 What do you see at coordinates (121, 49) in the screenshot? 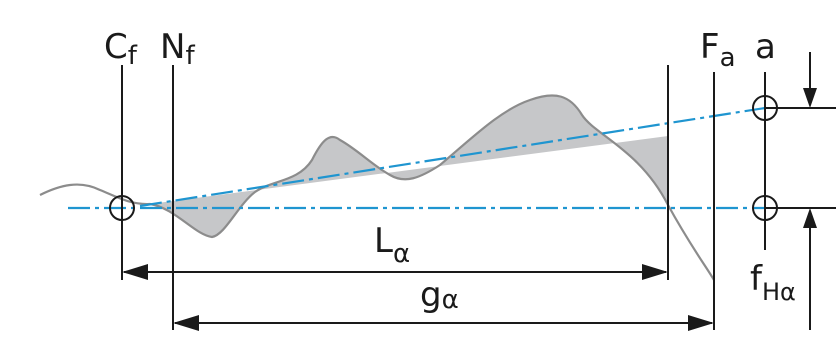
I see `cf-label: Cf` at bounding box center [121, 49].